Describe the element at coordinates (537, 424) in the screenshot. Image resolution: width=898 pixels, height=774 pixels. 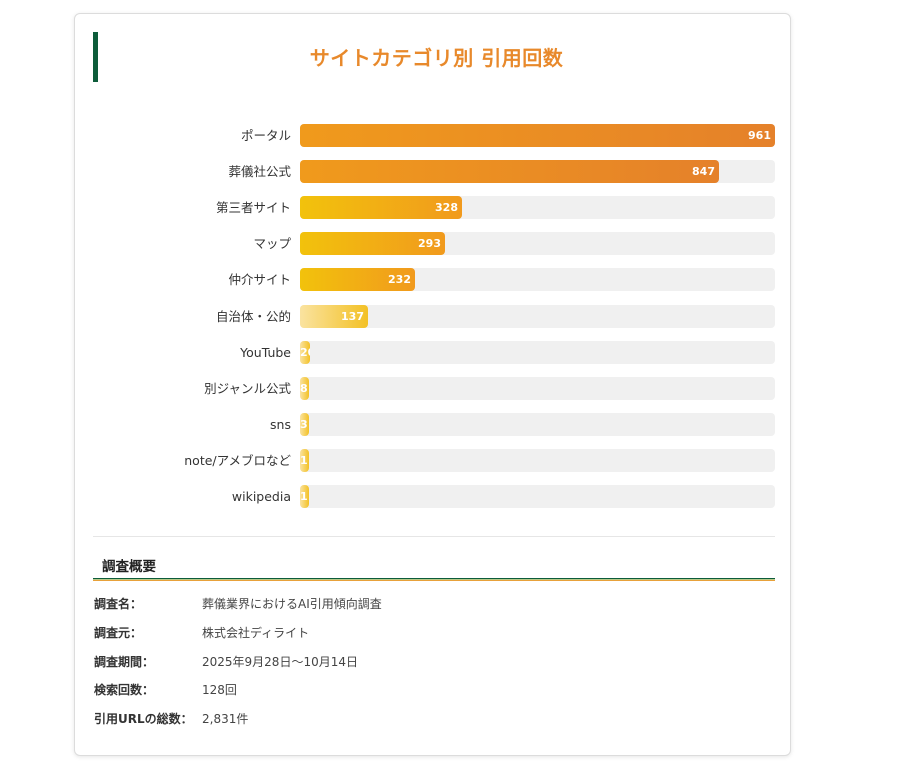
I see `bar-track: 3` at that location.